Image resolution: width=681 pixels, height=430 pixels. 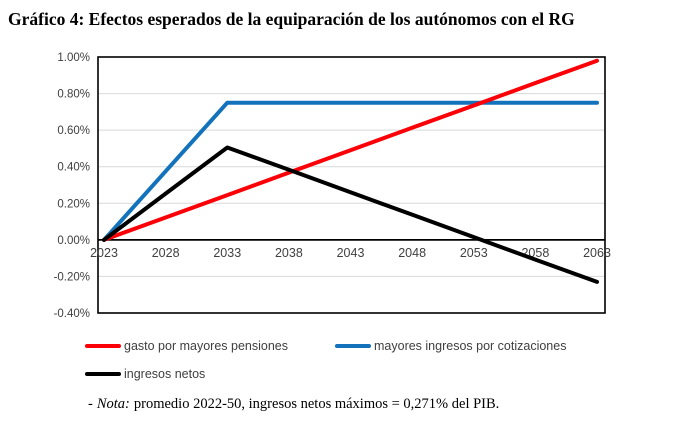 What do you see at coordinates (351, 253) in the screenshot?
I see `x-tick-label: 2043` at bounding box center [351, 253].